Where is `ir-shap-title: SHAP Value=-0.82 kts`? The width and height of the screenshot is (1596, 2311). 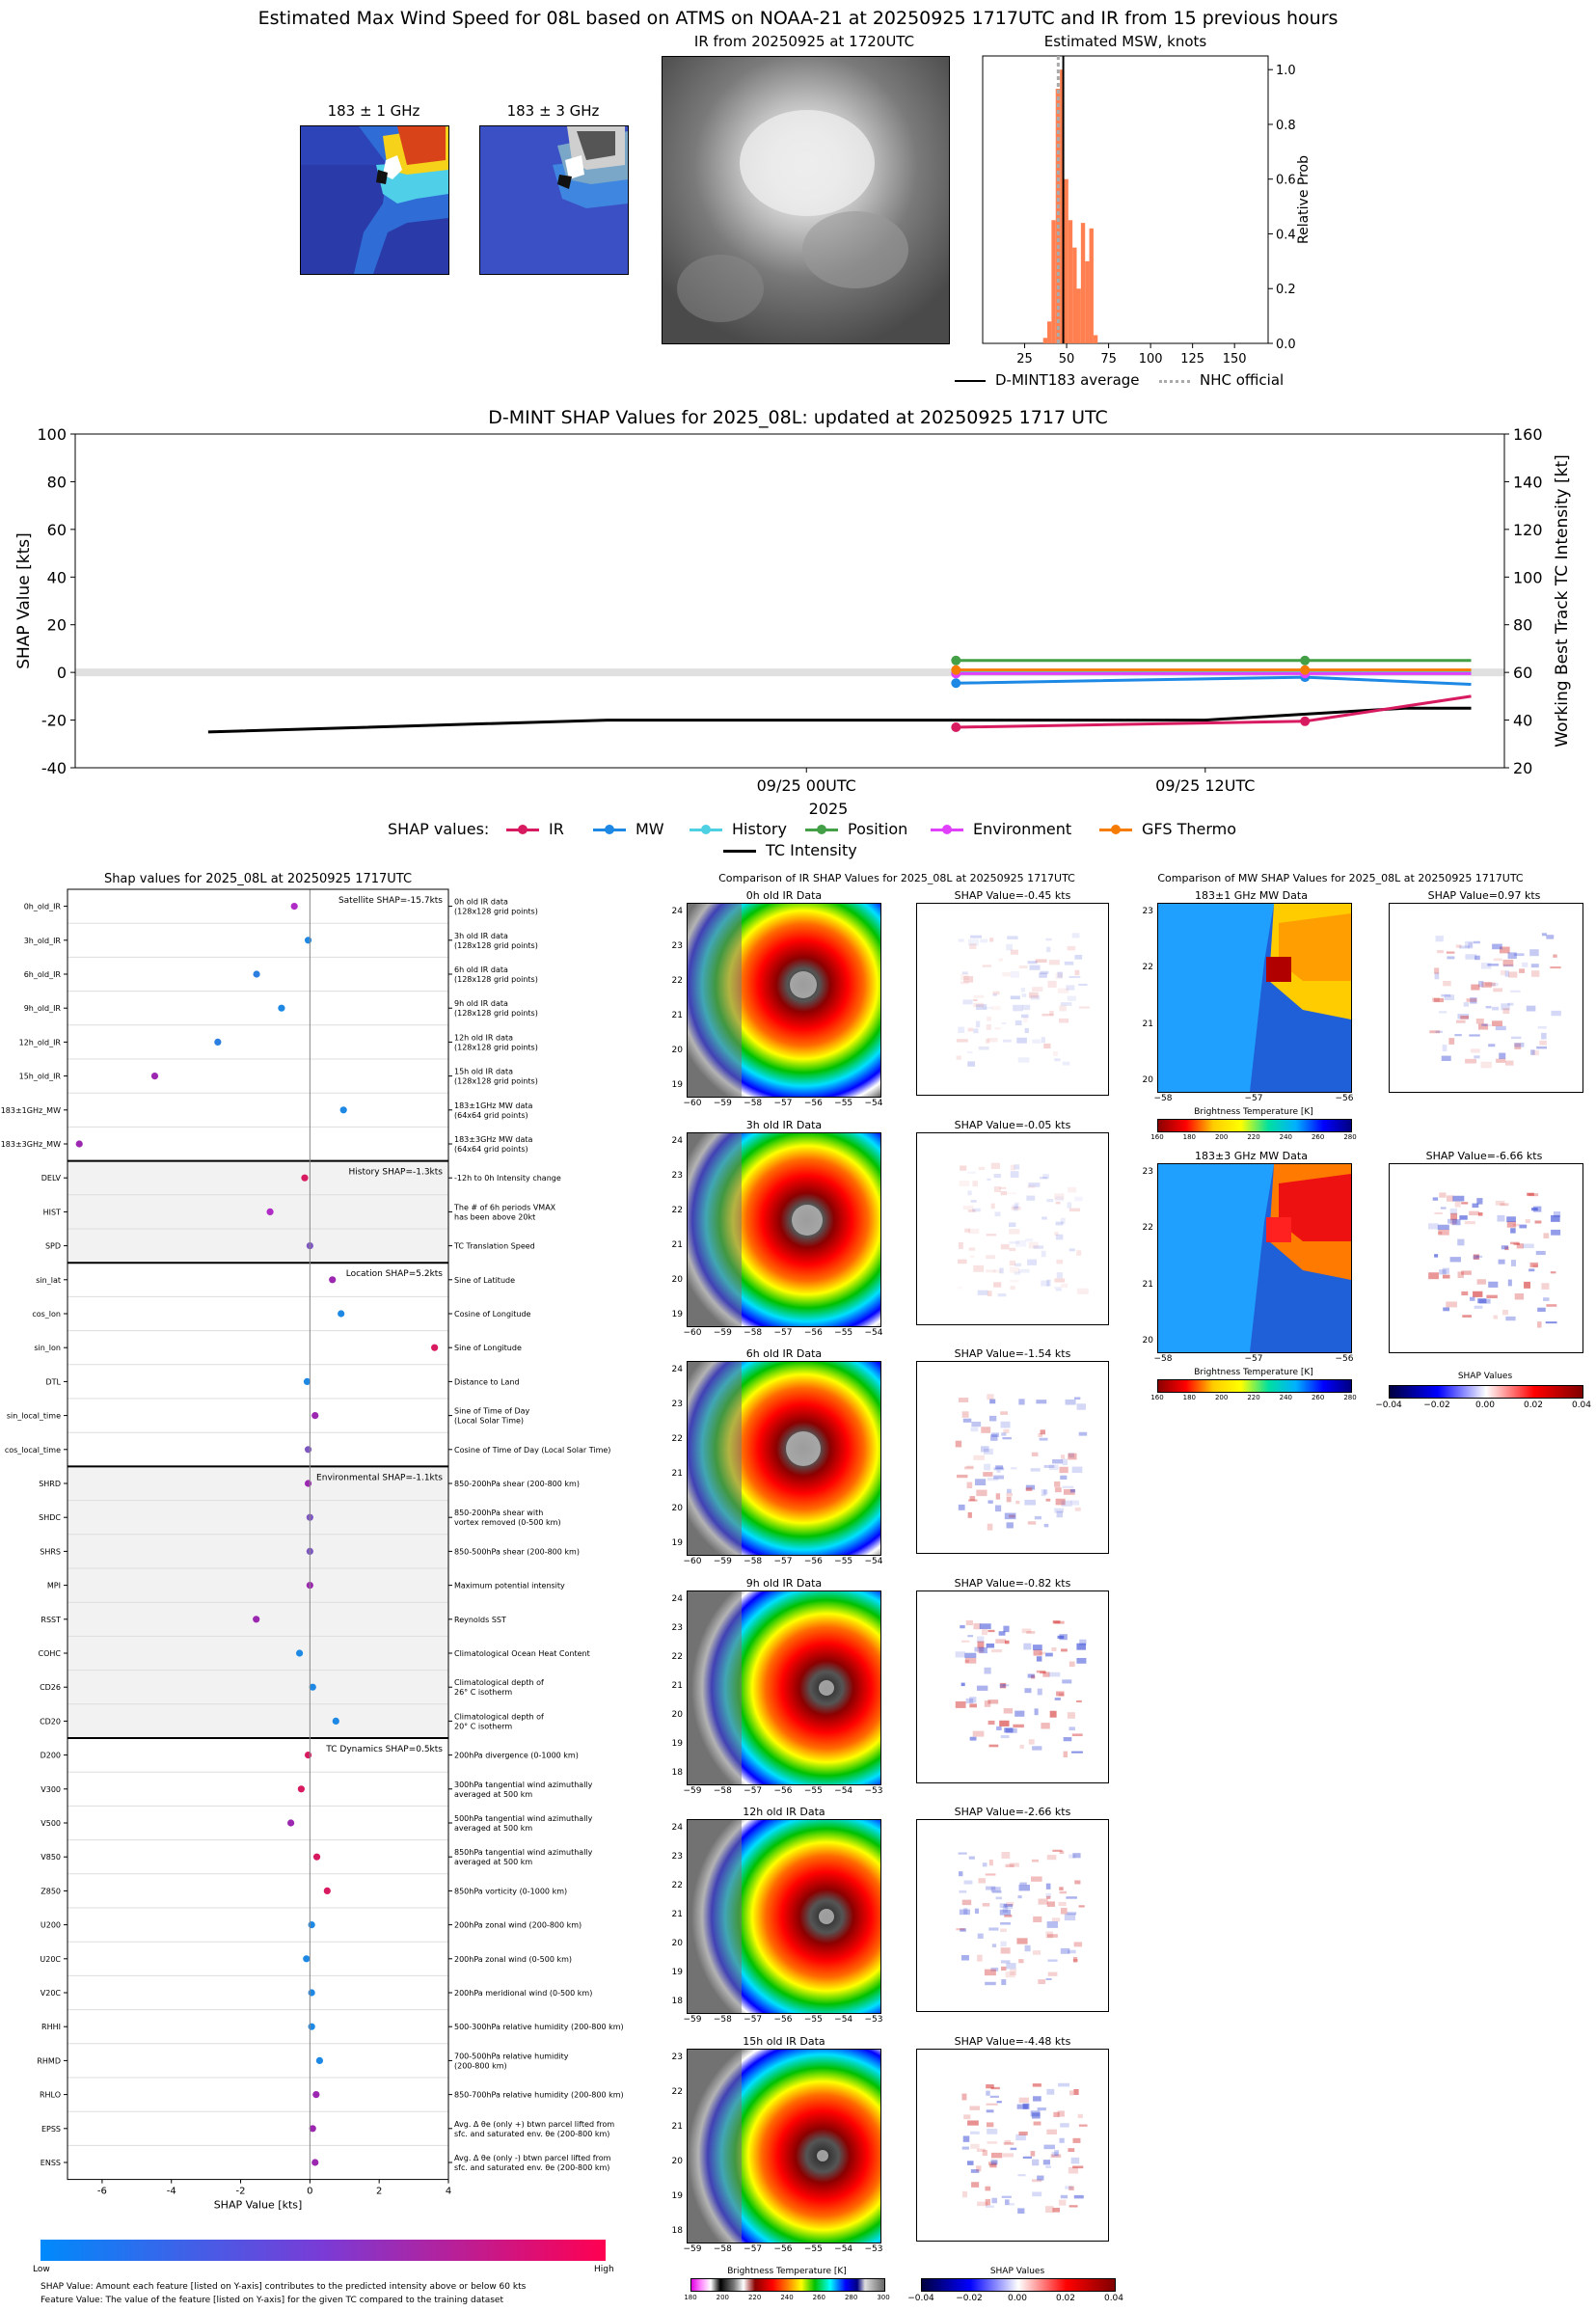
ir-shap-title: SHAP Value=-0.82 kts is located at coordinates (1013, 1583).